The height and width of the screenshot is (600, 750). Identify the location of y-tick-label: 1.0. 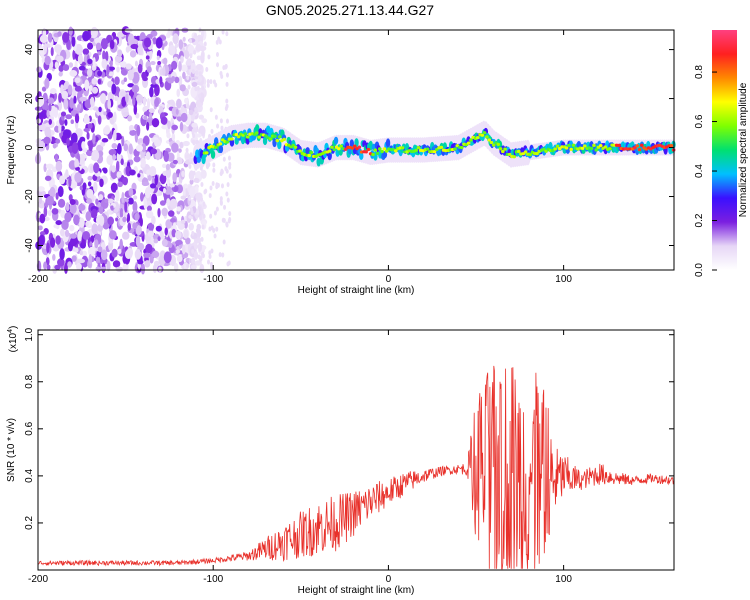
(29, 334).